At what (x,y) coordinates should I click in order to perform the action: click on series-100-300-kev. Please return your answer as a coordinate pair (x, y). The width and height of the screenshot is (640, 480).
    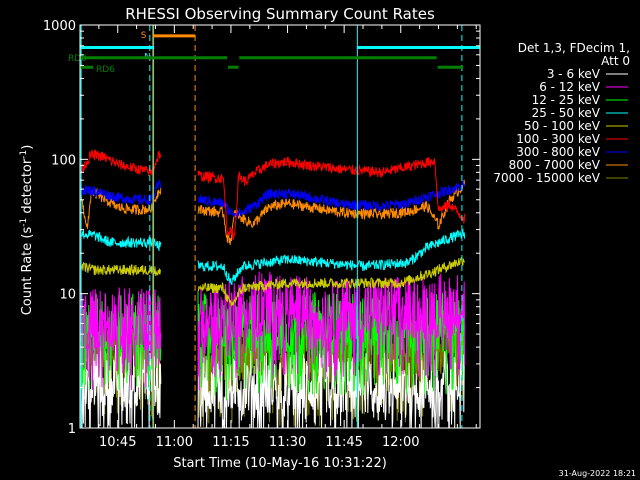
    Looking at the image, I should click on (273, 194).